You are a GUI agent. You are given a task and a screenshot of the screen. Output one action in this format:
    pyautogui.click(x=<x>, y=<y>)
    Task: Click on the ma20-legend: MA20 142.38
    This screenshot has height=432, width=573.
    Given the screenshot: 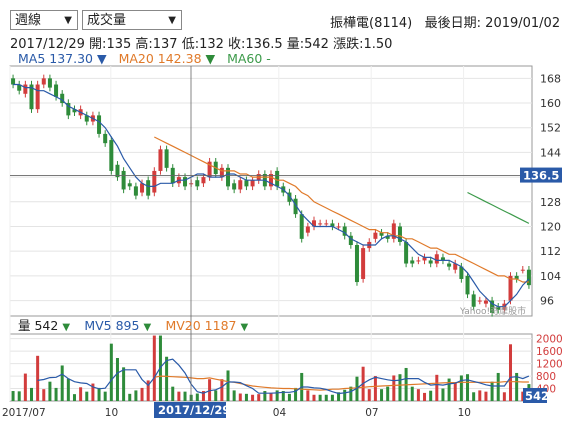 What is the action you would take?
    pyautogui.click(x=160, y=58)
    